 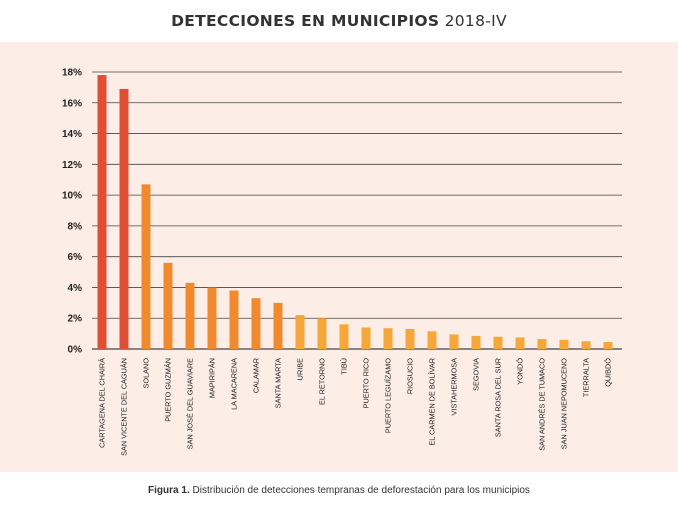 I want to click on chart-title-main: DETECCIONES EN MUNICIPIOS, so click(x=305, y=21).